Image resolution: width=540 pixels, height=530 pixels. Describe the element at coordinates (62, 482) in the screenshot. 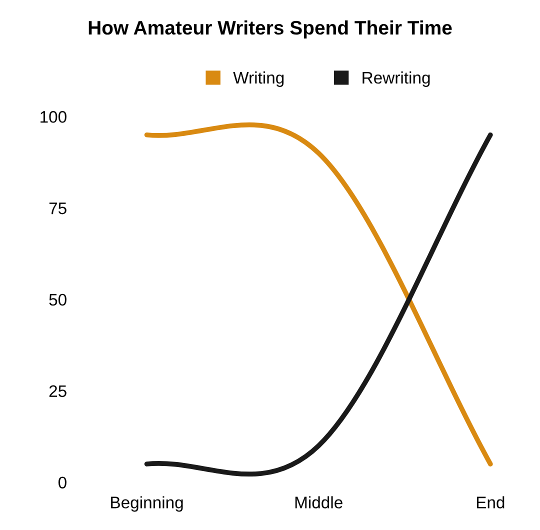

I see `y-tick-label: 0` at that location.